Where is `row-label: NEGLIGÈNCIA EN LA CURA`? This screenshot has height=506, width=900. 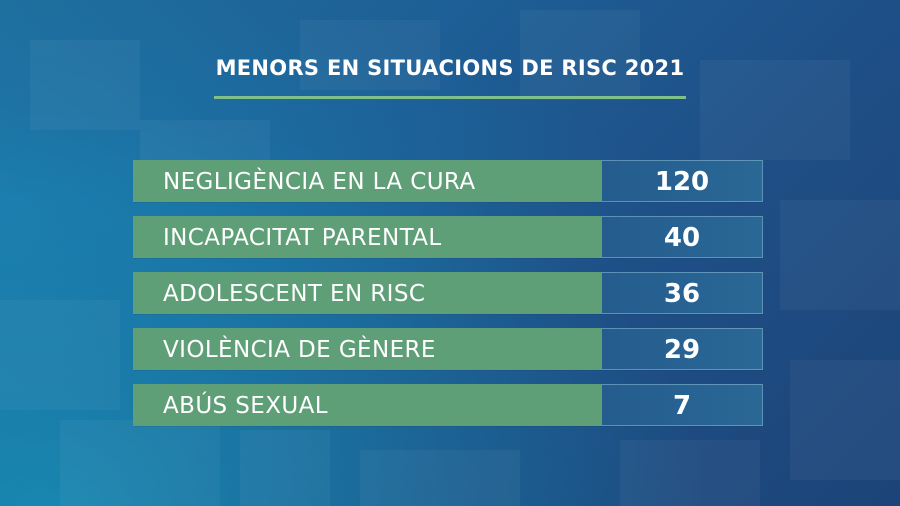 row-label: NEGLIGÈNCIA EN LA CURA is located at coordinates (367, 181).